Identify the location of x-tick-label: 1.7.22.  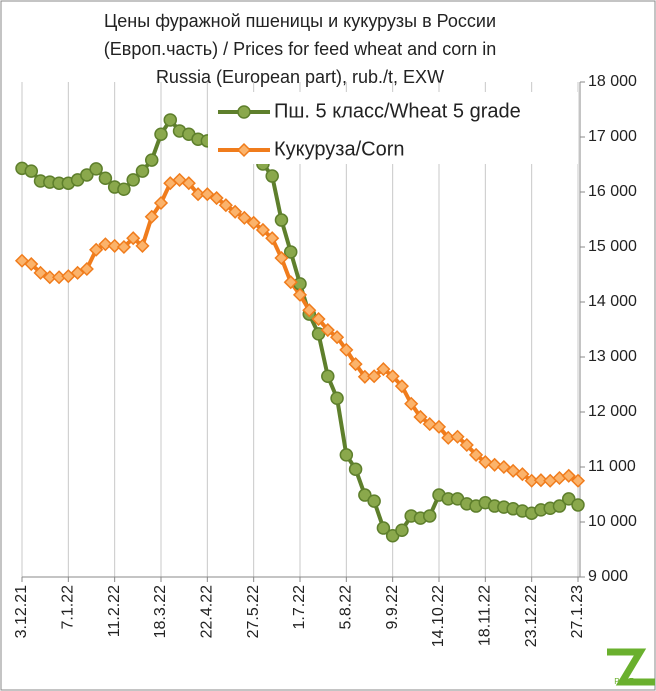
(299, 607).